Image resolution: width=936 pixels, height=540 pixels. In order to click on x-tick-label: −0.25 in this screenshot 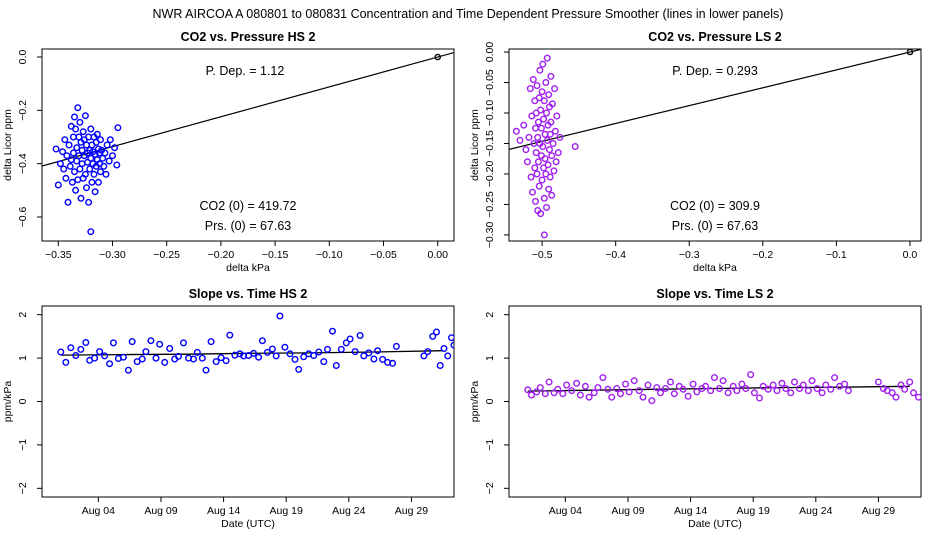, I will do `click(166, 255)`.